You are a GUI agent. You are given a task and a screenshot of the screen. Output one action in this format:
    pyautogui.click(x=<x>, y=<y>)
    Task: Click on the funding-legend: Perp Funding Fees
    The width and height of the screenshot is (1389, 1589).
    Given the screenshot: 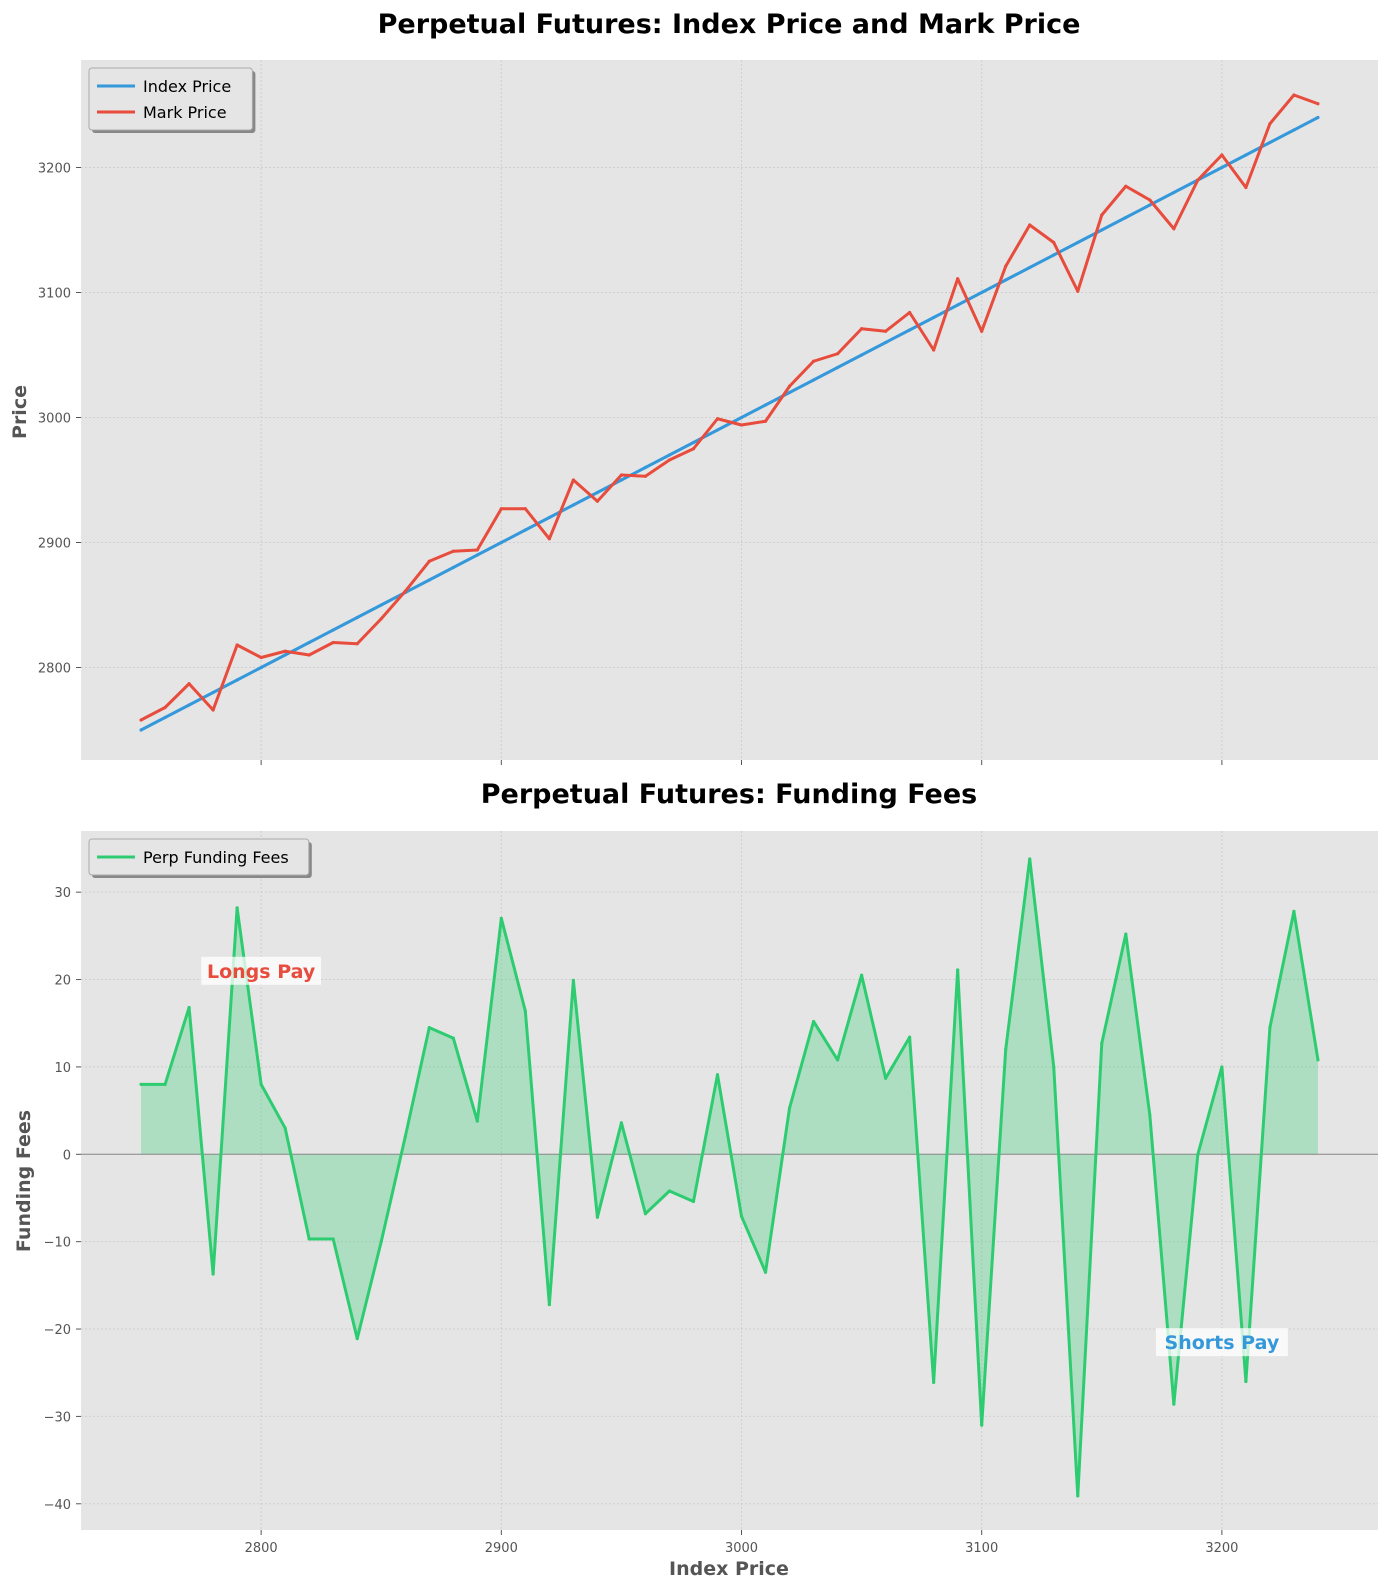 What is the action you would take?
    pyautogui.click(x=200, y=858)
    